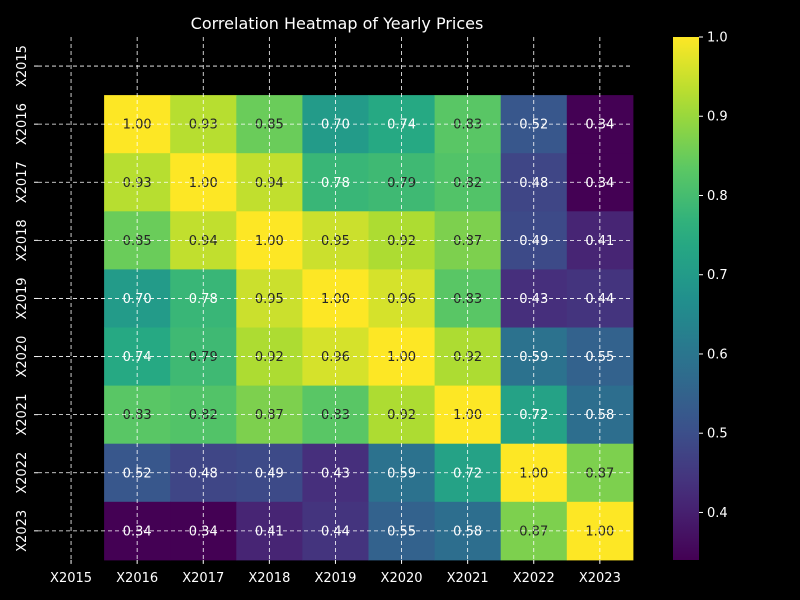  I want to click on y-tick-label-X2021: X2021, so click(22, 415).